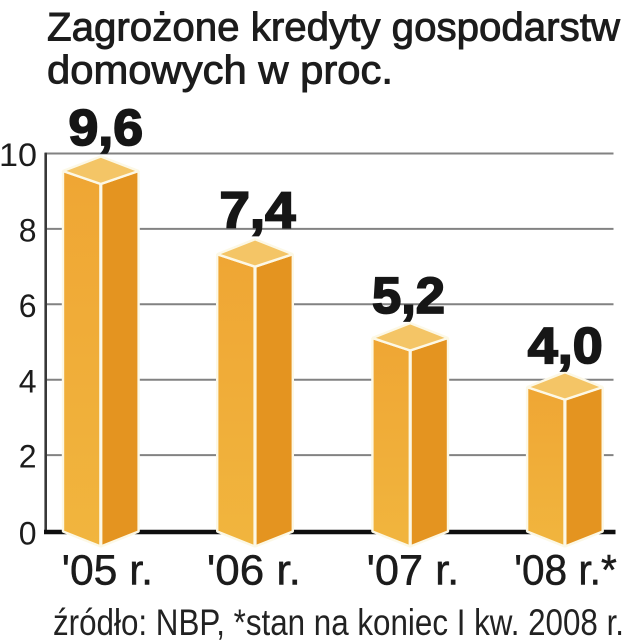 This screenshot has width=630, height=640. Describe the element at coordinates (106, 127) in the screenshot. I see `svg-text: 9,6` at that location.